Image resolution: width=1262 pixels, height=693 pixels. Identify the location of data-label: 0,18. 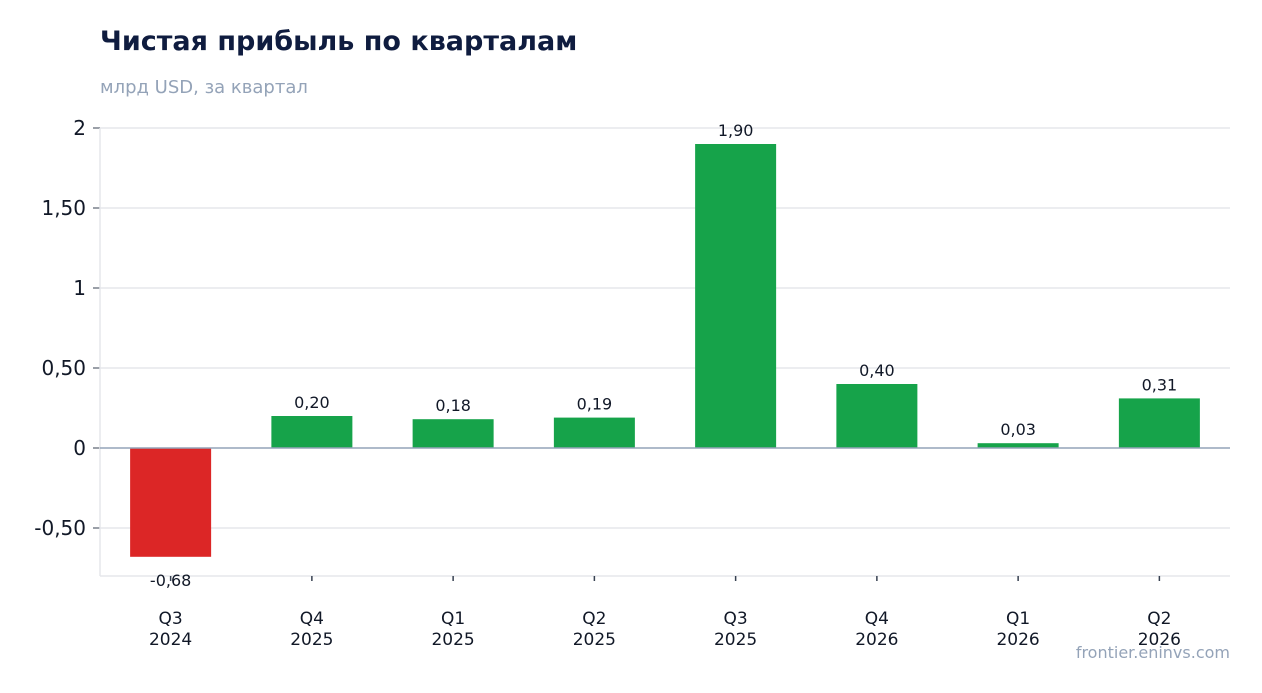
(453, 405).